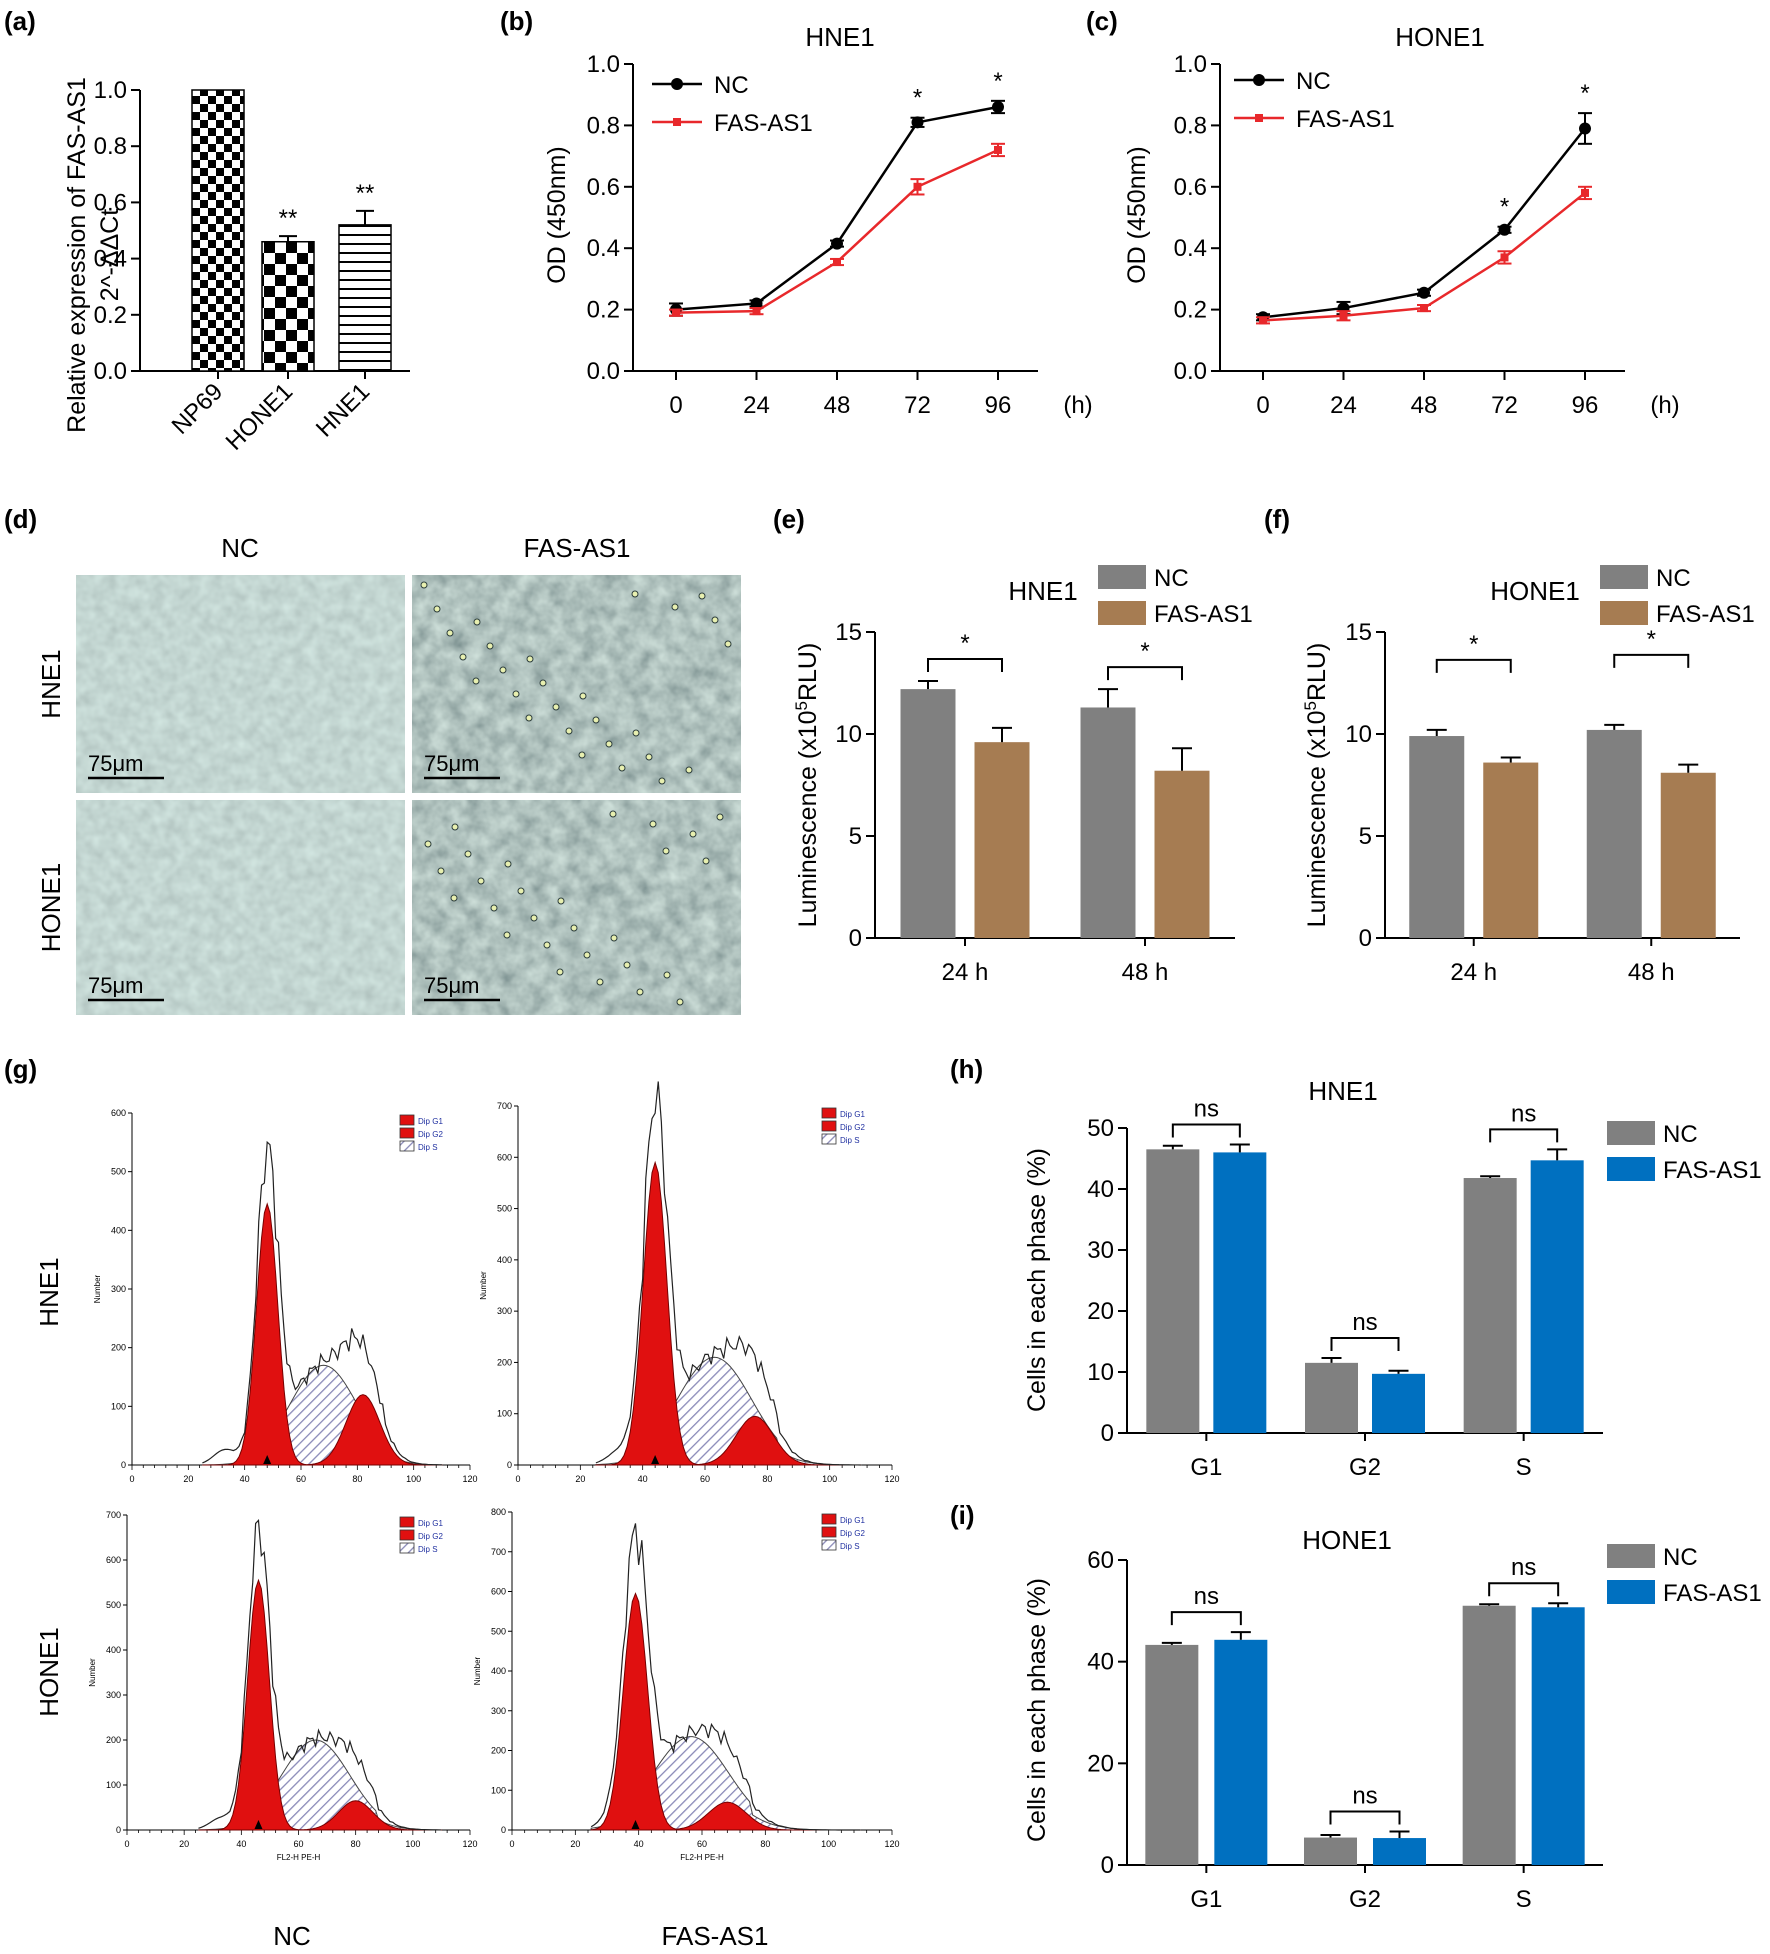  I want to click on bar-FAS-AS1-24 h, so click(1511, 850).